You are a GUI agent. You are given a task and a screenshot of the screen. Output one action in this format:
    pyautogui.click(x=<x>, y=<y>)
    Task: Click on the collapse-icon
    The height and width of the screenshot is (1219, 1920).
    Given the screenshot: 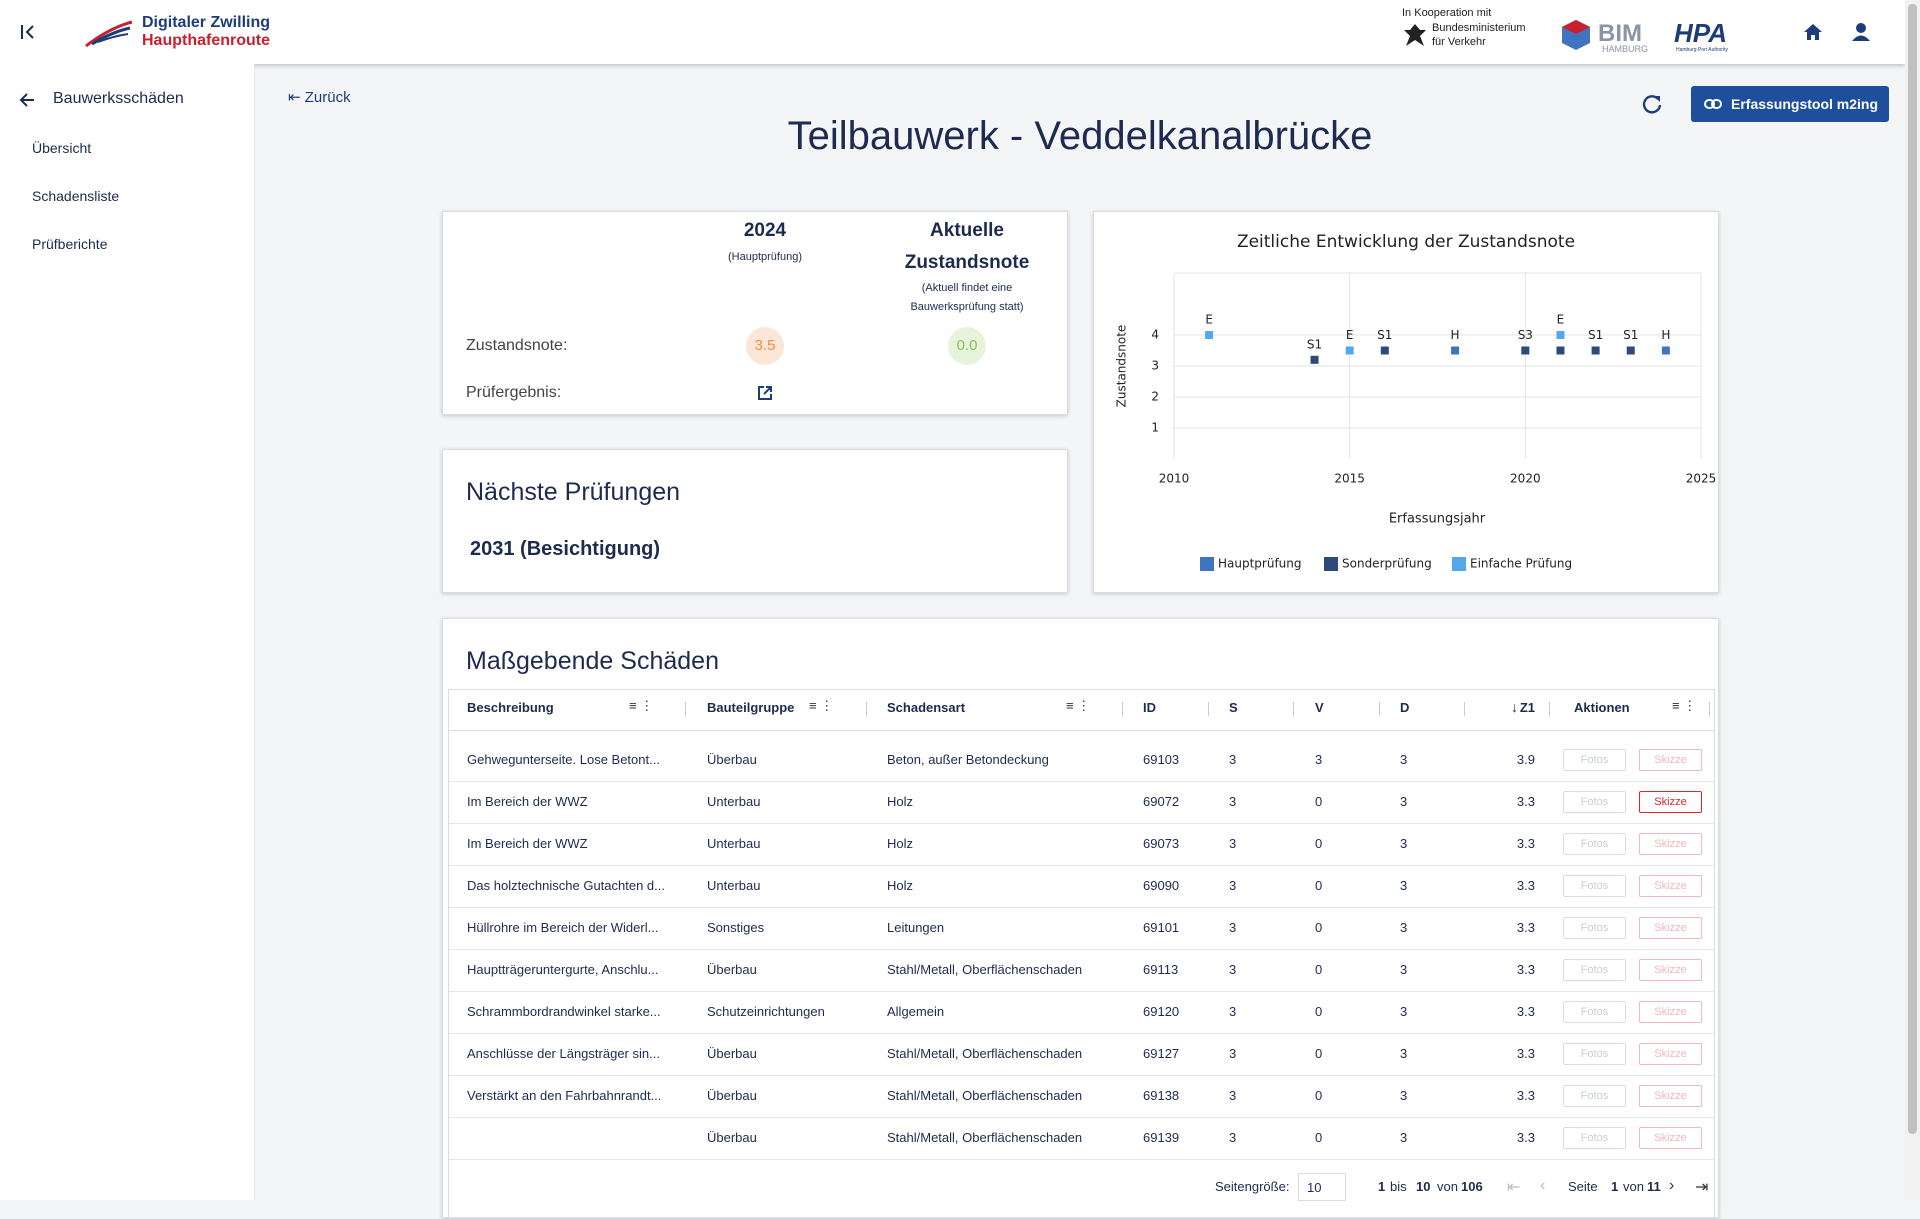 What is the action you would take?
    pyautogui.click(x=28, y=32)
    